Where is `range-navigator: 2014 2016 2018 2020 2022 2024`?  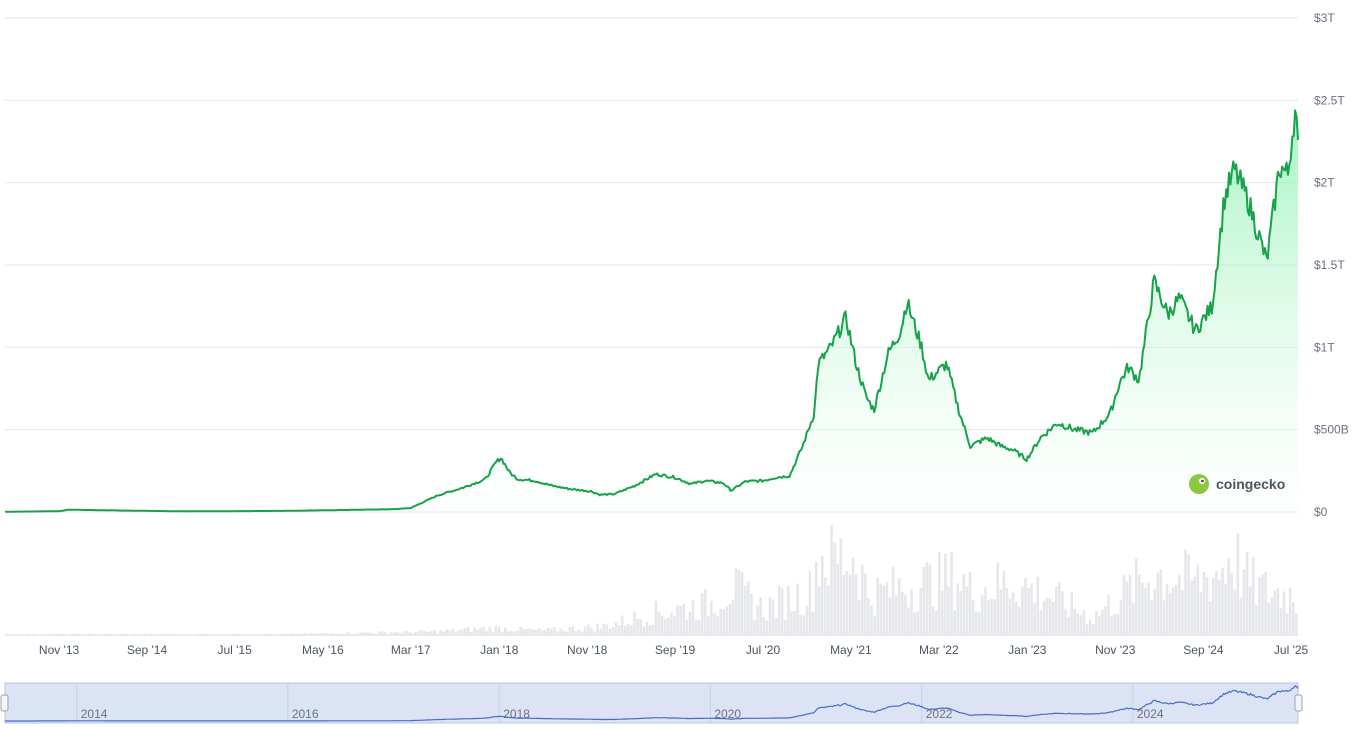 range-navigator: 2014 2016 2018 2020 2022 2024 is located at coordinates (651, 703).